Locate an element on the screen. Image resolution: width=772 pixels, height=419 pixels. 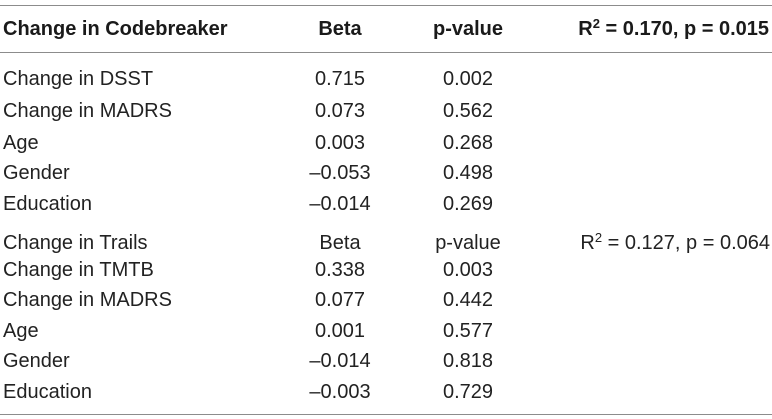
table-row: Age 0.001 0.577 is located at coordinates (386, 331).